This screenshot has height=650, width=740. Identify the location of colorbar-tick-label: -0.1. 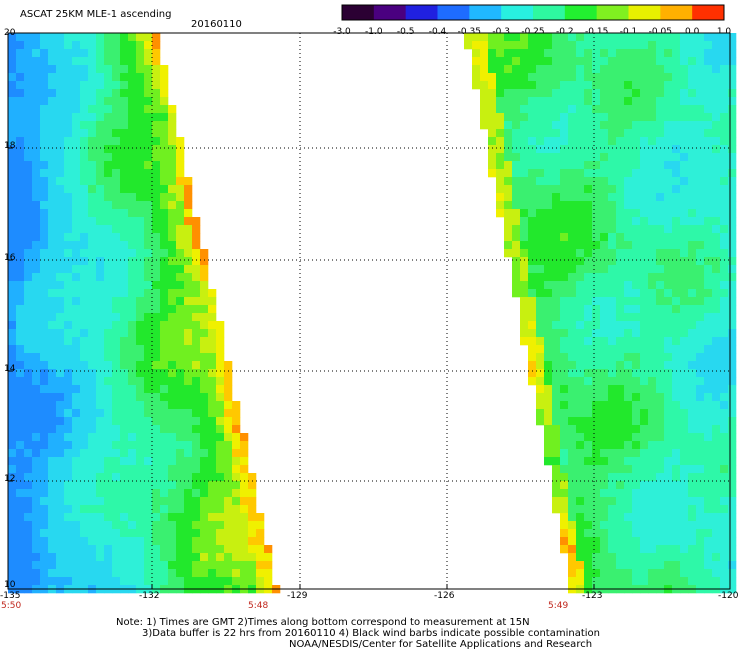
(628, 32).